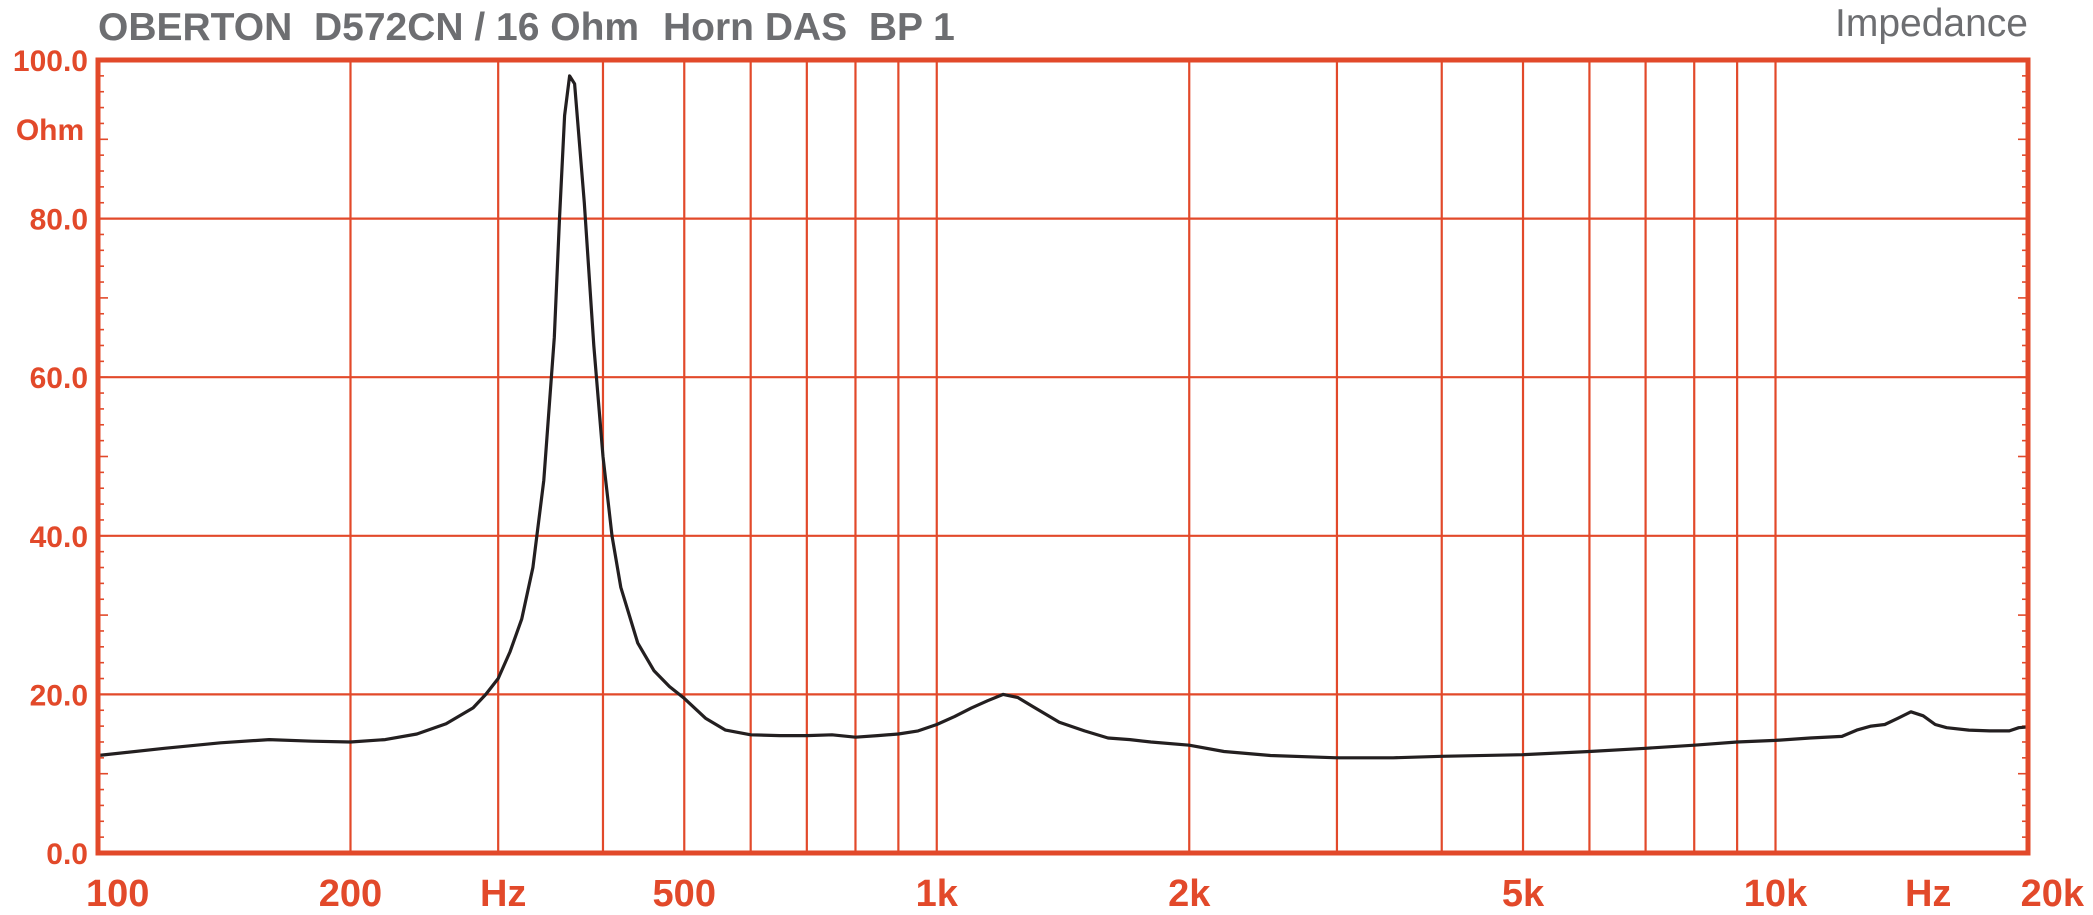  I want to click on x-tick-label: 10k, so click(1776, 894).